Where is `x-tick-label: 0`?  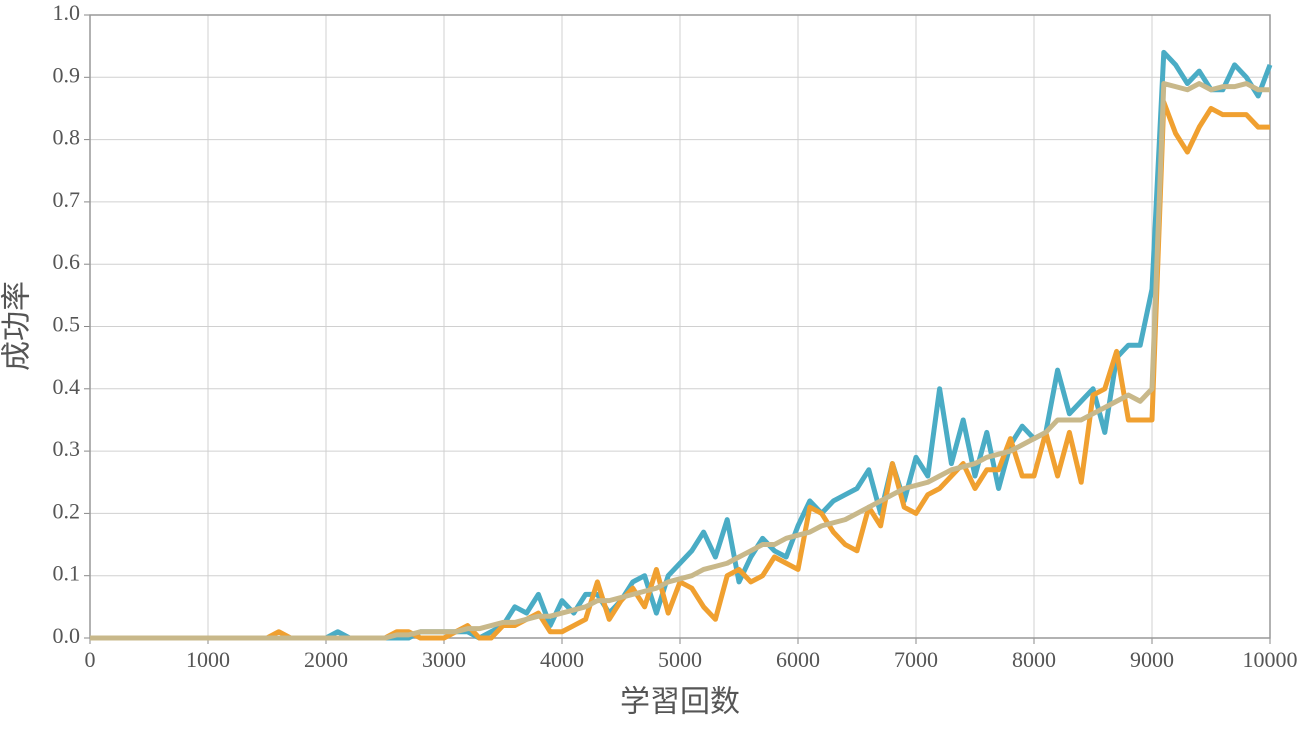
x-tick-label: 0 is located at coordinates (90, 659).